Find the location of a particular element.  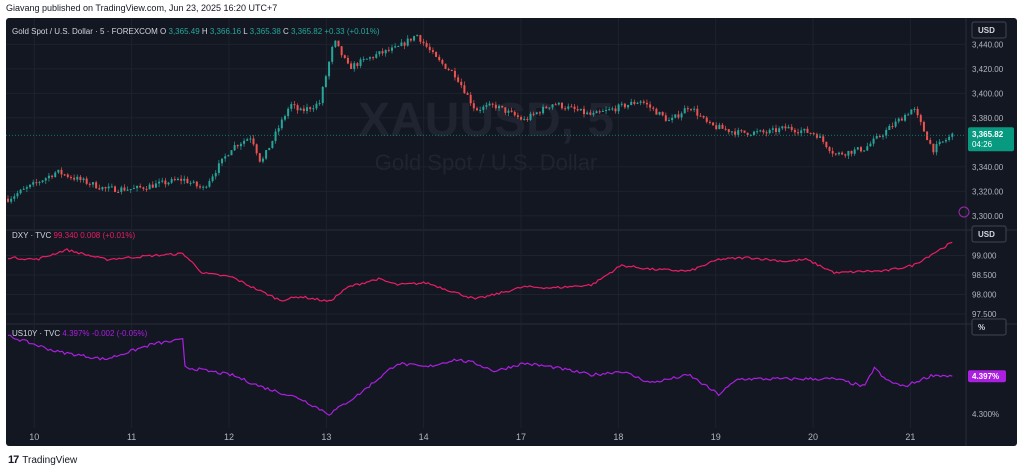

tradingview-footer: 17 TradingView is located at coordinates (42, 460).